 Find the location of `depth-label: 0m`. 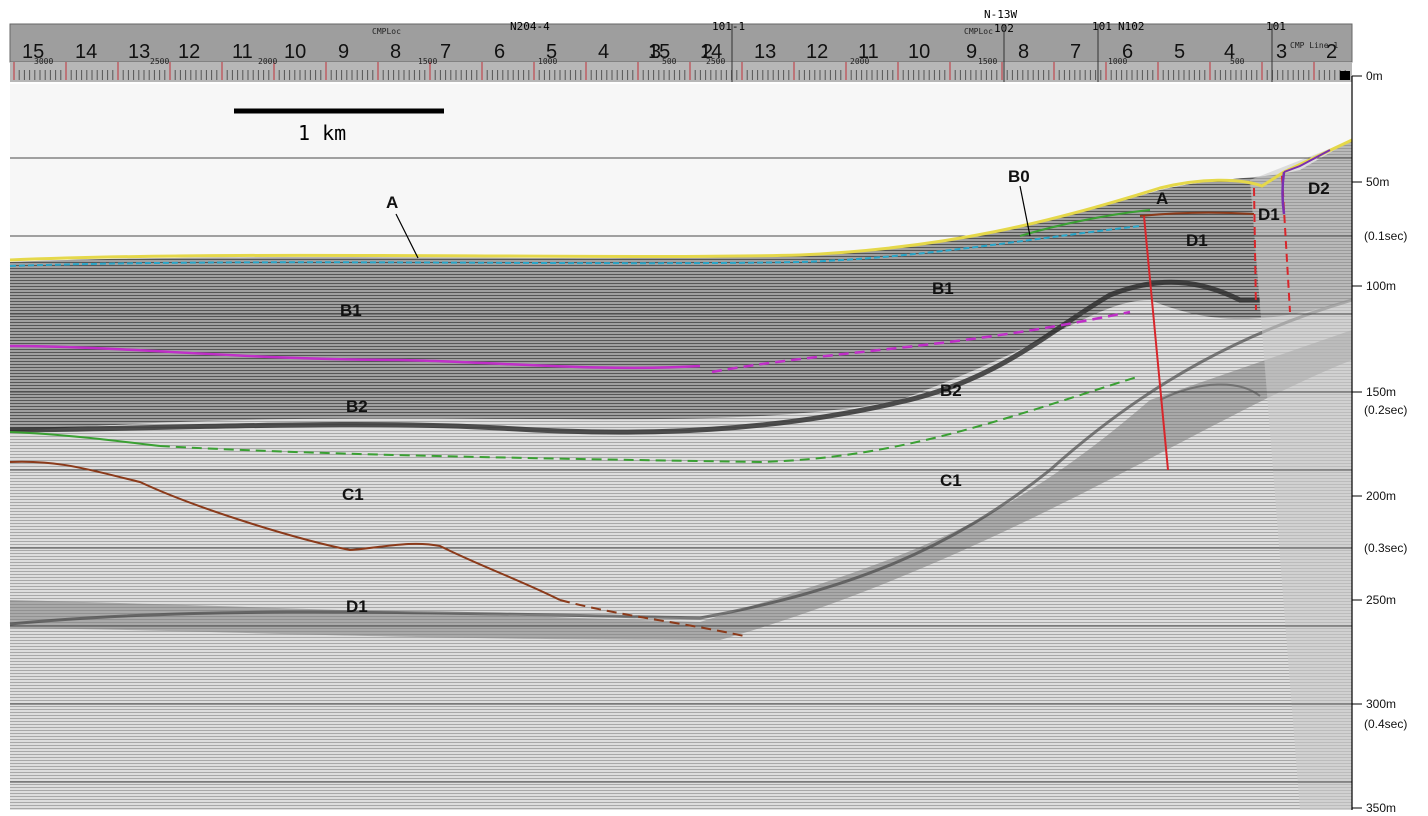

depth-label: 0m is located at coordinates (1374, 76).